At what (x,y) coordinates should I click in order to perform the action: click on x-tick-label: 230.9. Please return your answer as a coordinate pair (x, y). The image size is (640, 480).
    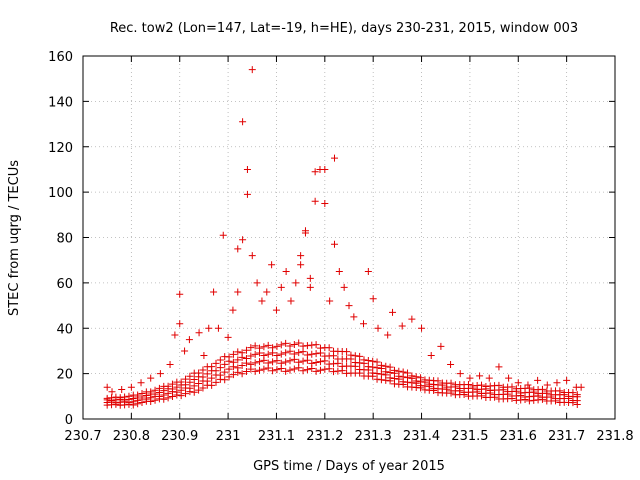
    Looking at the image, I should click on (179, 436).